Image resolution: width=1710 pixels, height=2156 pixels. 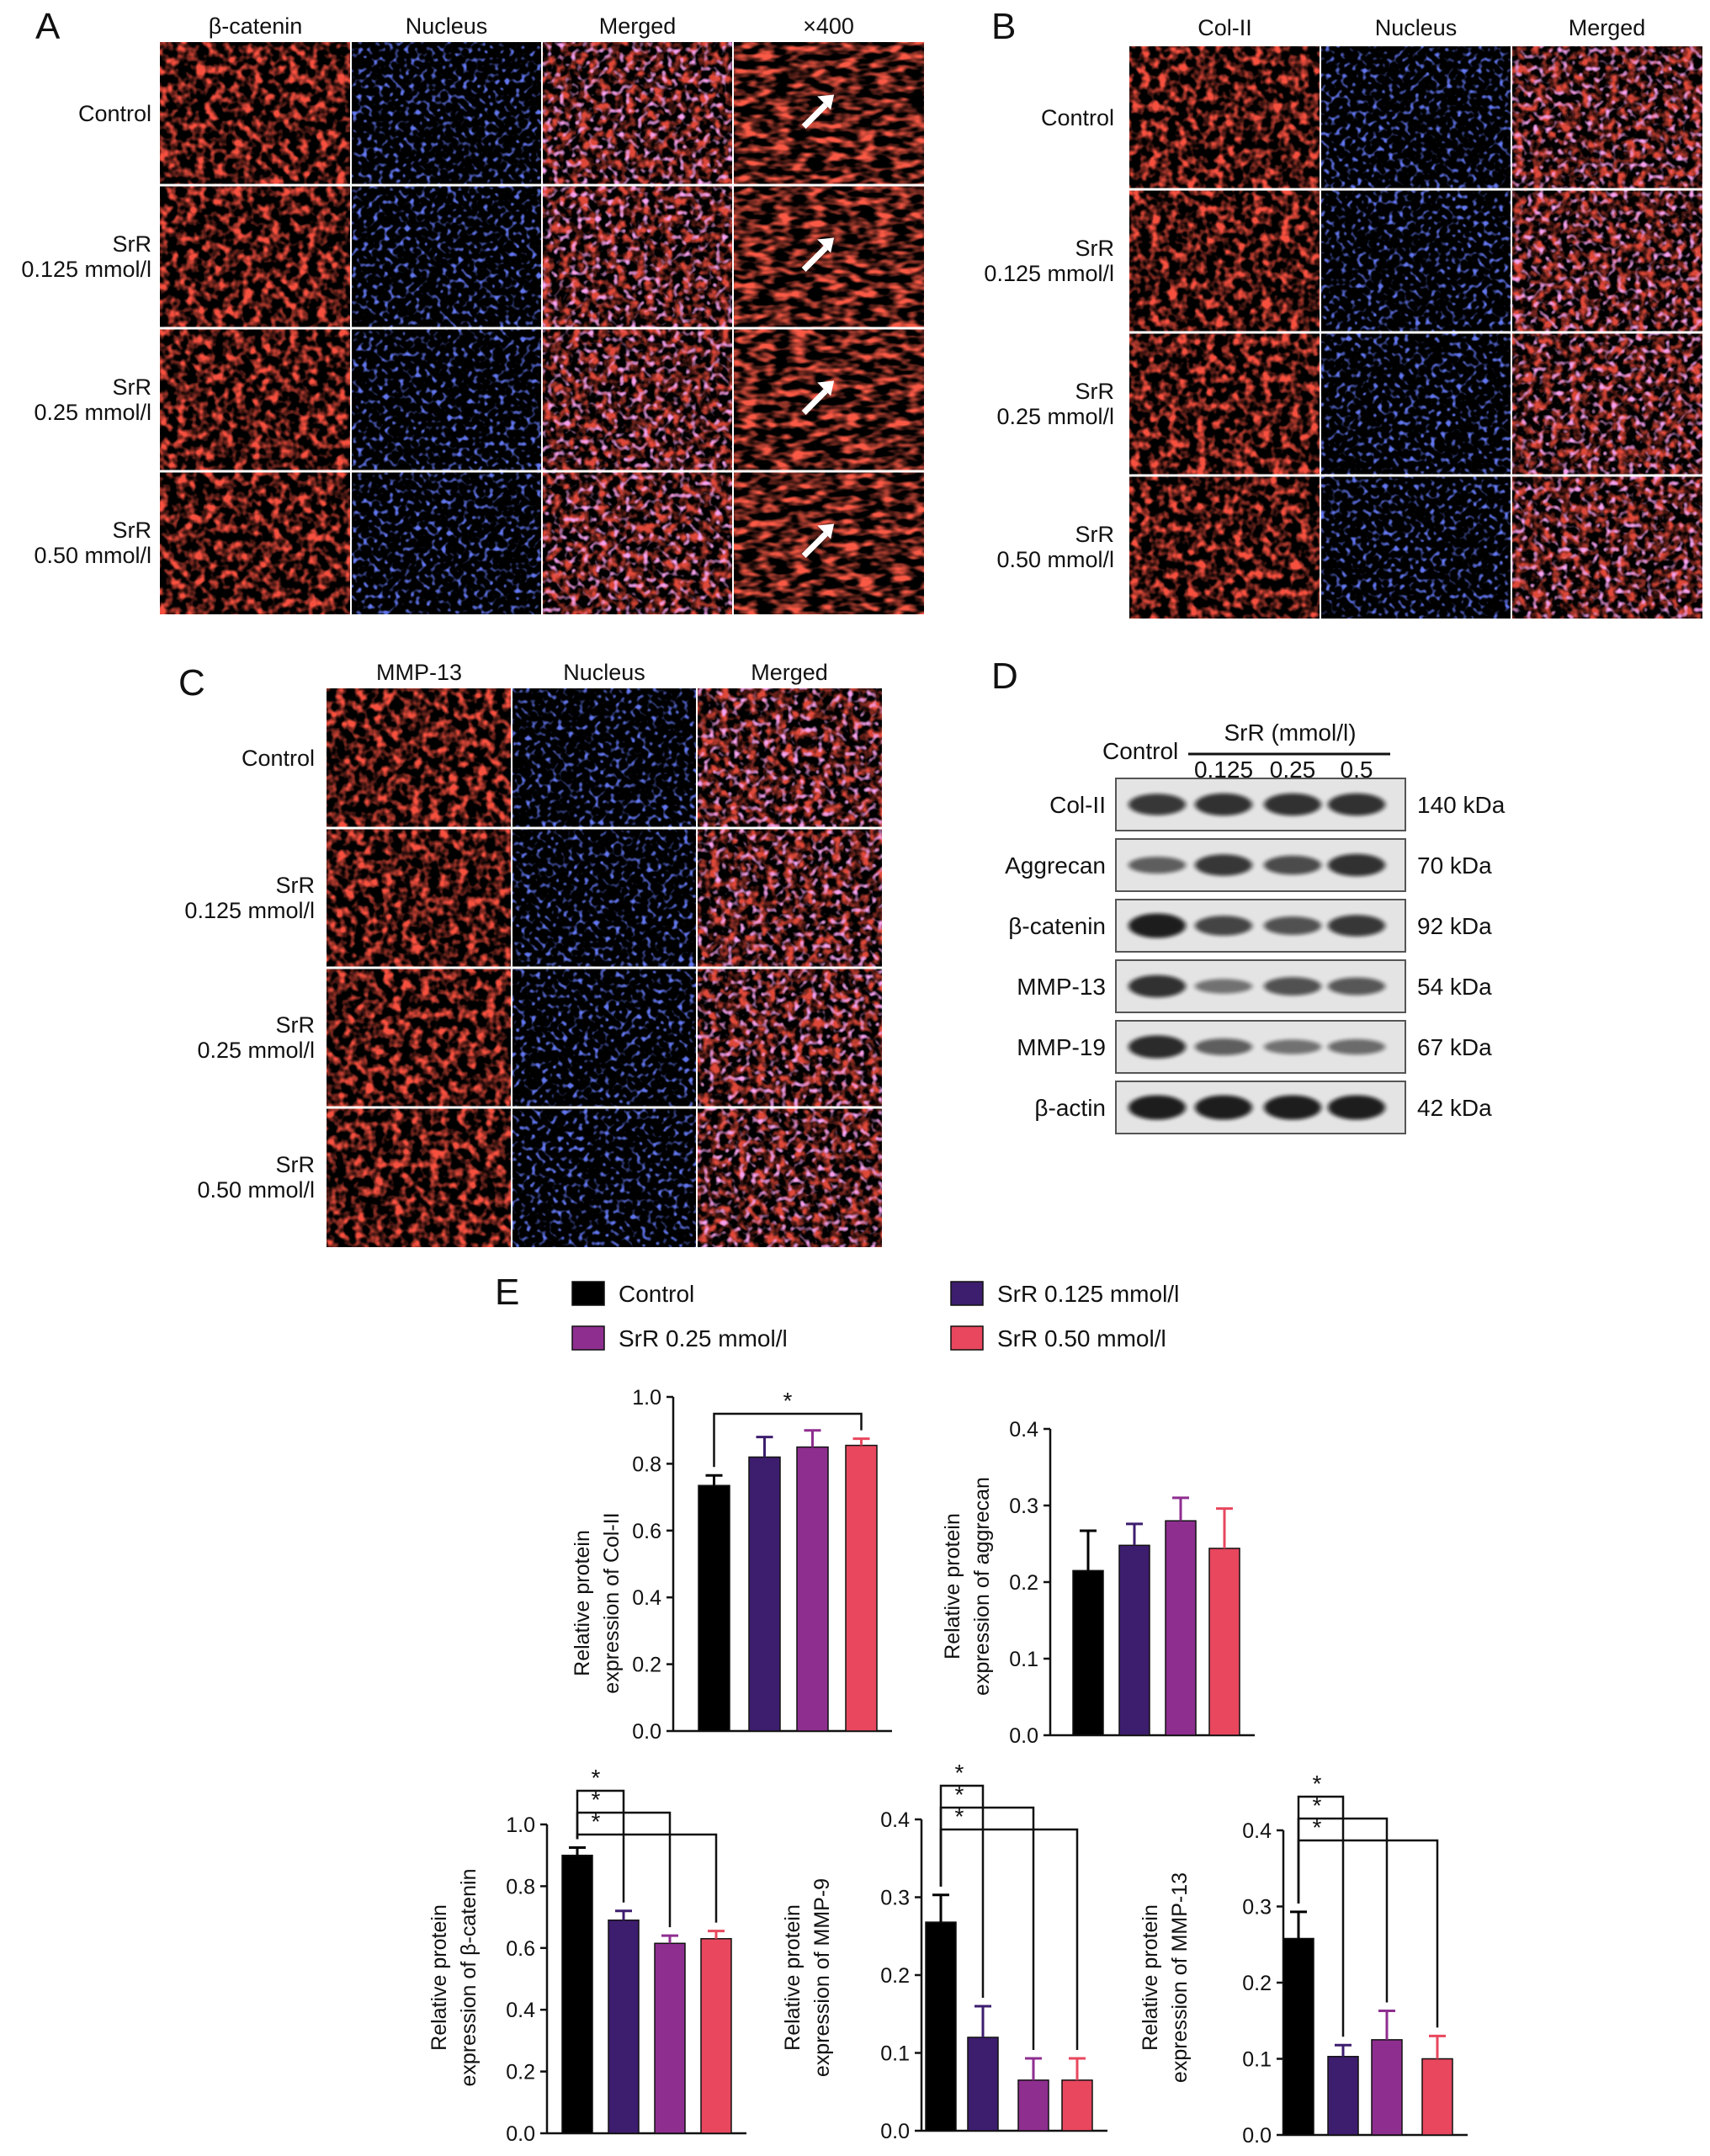 I want to click on panel-label-e: E, so click(x=507, y=1292).